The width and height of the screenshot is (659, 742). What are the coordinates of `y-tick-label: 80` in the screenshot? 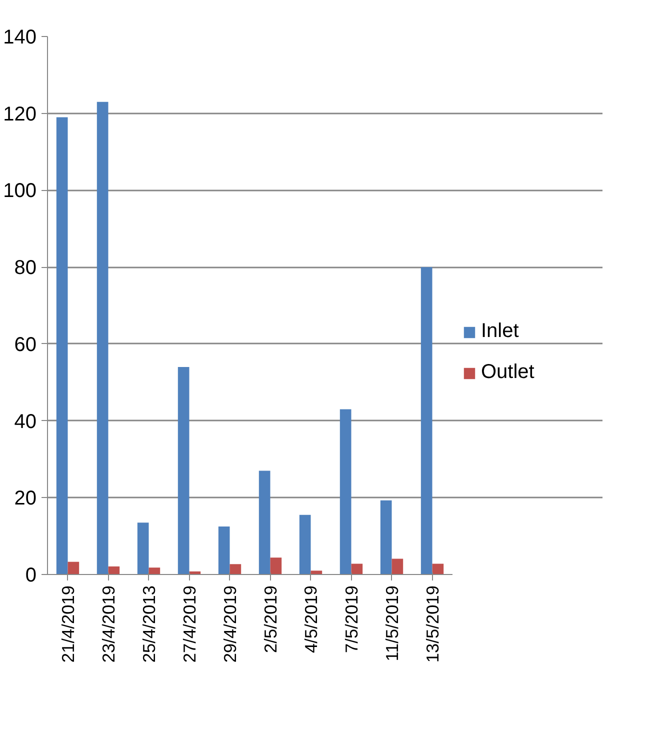 It's located at (25, 268).